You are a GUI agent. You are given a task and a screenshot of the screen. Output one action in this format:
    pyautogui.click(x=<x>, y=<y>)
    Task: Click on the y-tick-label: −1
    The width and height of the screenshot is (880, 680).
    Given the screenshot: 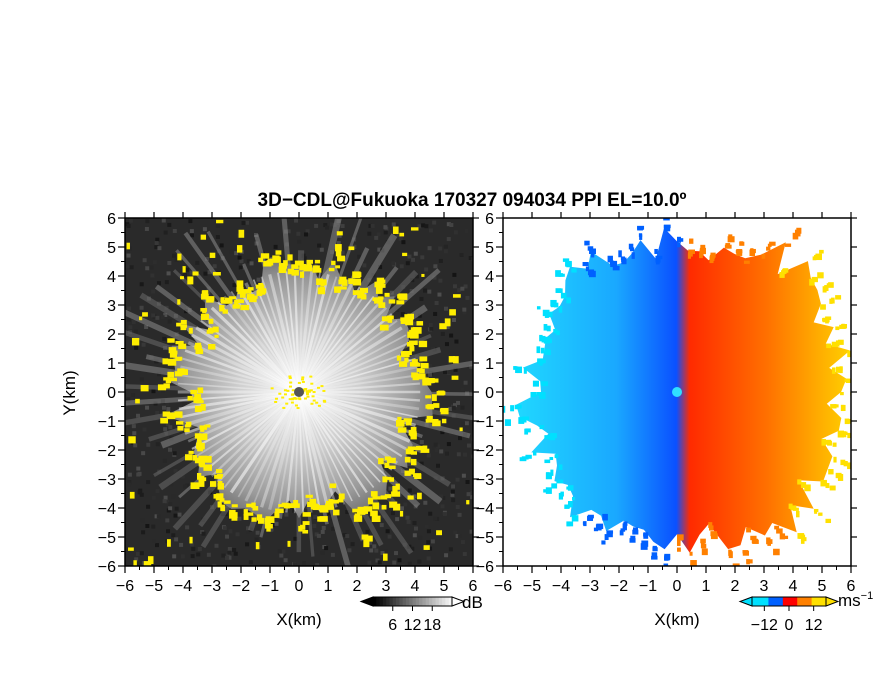 What is the action you would take?
    pyautogui.click(x=107, y=422)
    